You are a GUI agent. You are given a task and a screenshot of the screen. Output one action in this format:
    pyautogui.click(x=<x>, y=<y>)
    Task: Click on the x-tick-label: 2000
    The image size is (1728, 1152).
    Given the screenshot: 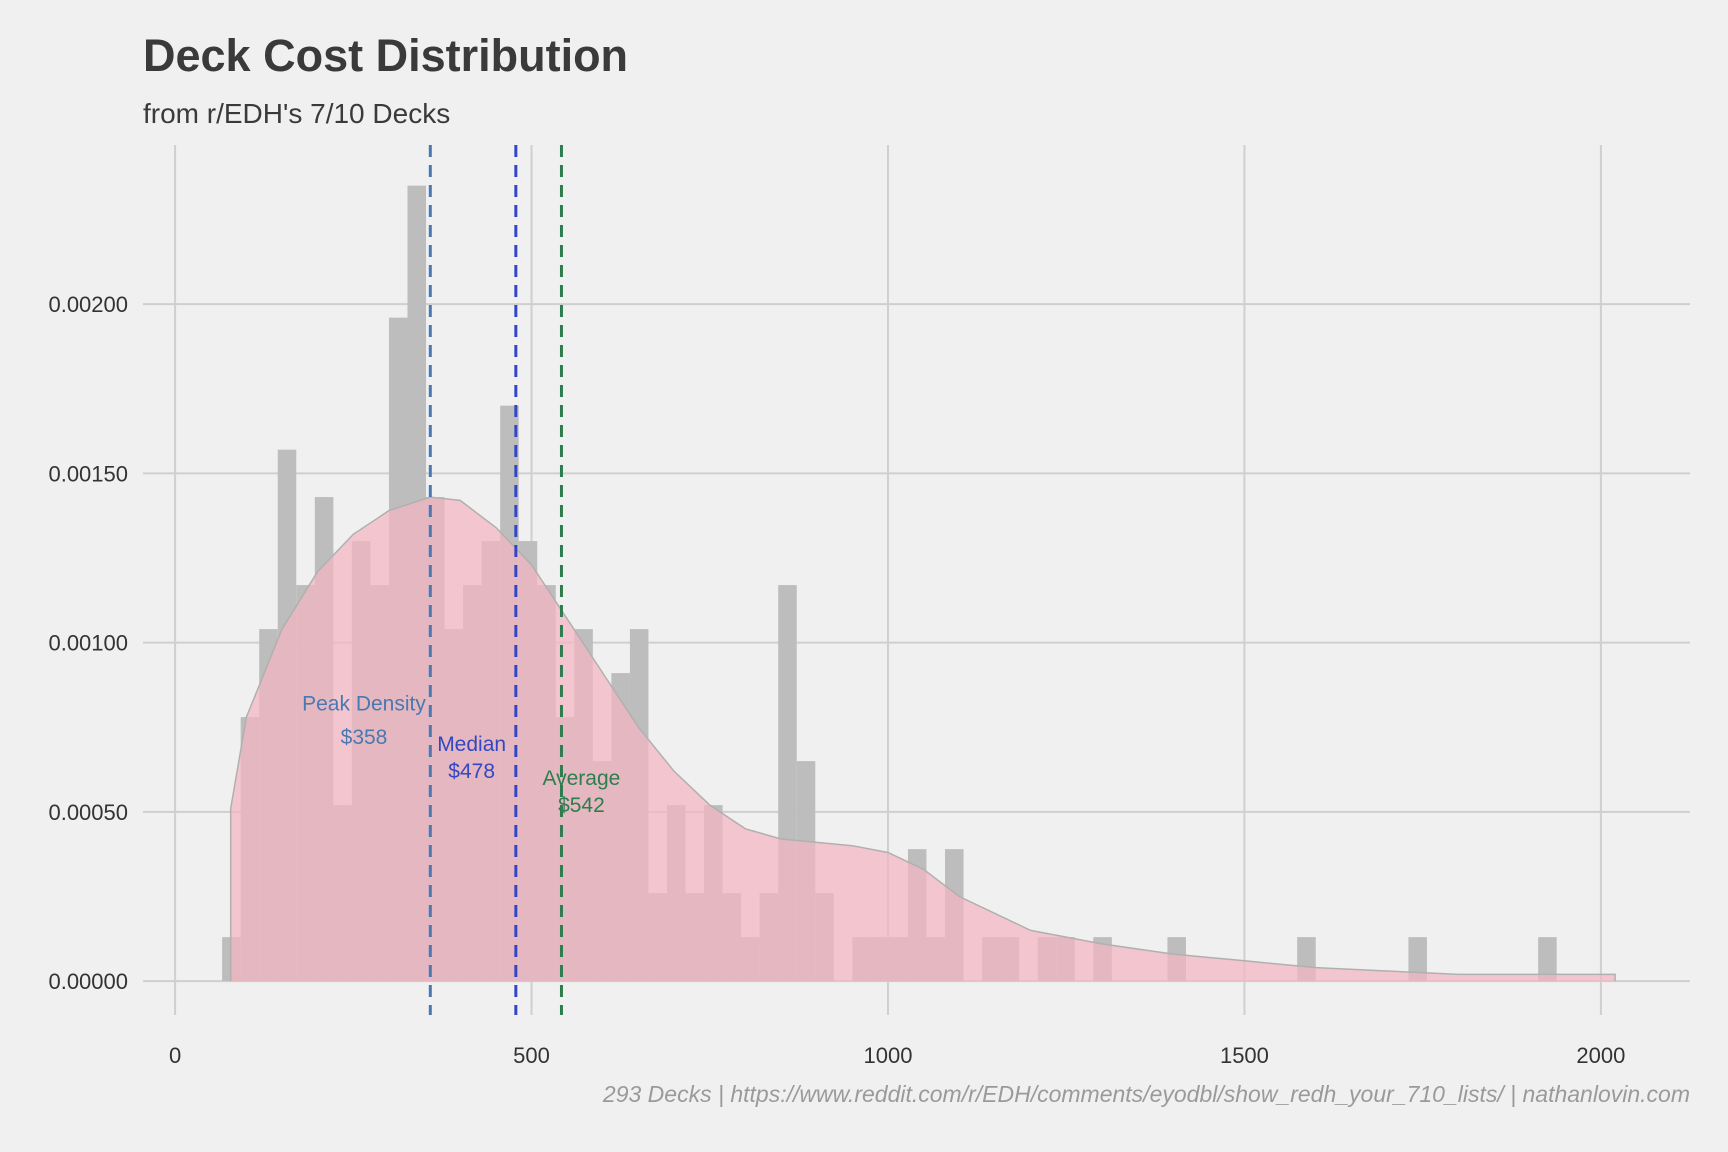 What is the action you would take?
    pyautogui.click(x=1600, y=1055)
    